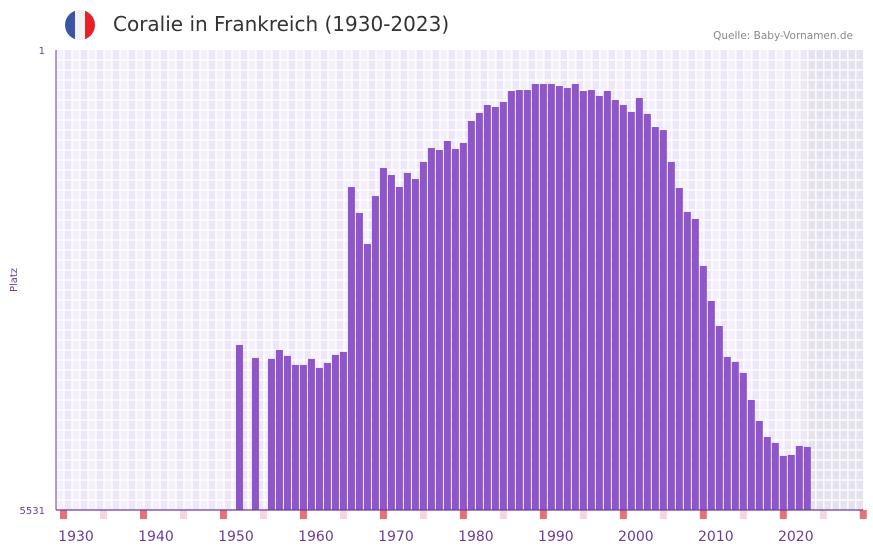  What do you see at coordinates (156, 537) in the screenshot?
I see `x-tick-1940: 1940` at bounding box center [156, 537].